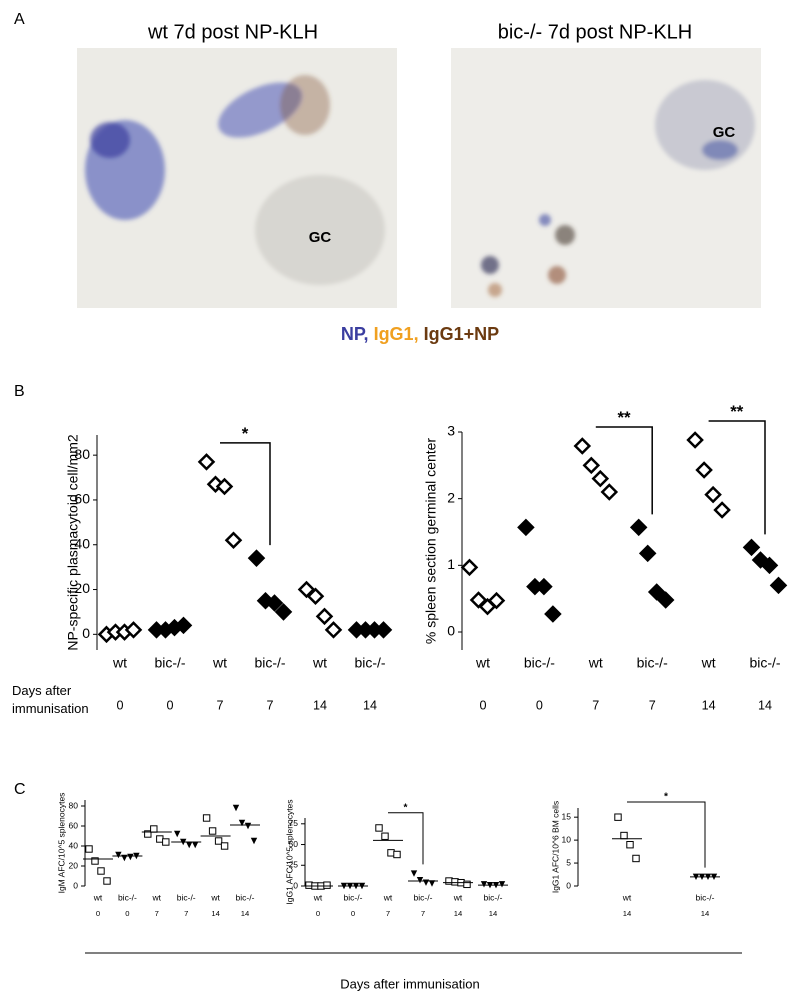  I want to click on y-tick-label: 2, so click(451, 497).